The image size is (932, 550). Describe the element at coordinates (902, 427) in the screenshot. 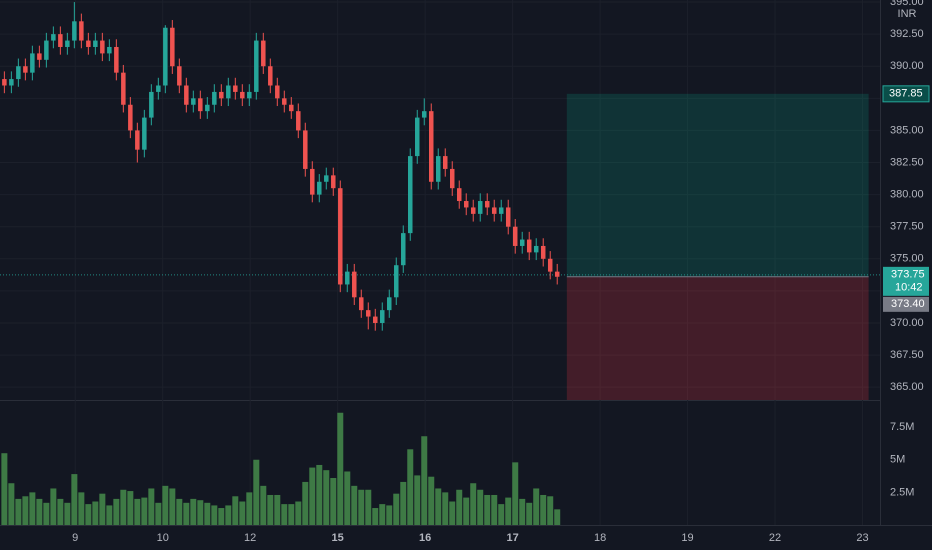

I see `volume-tick-label: 7.5M` at that location.